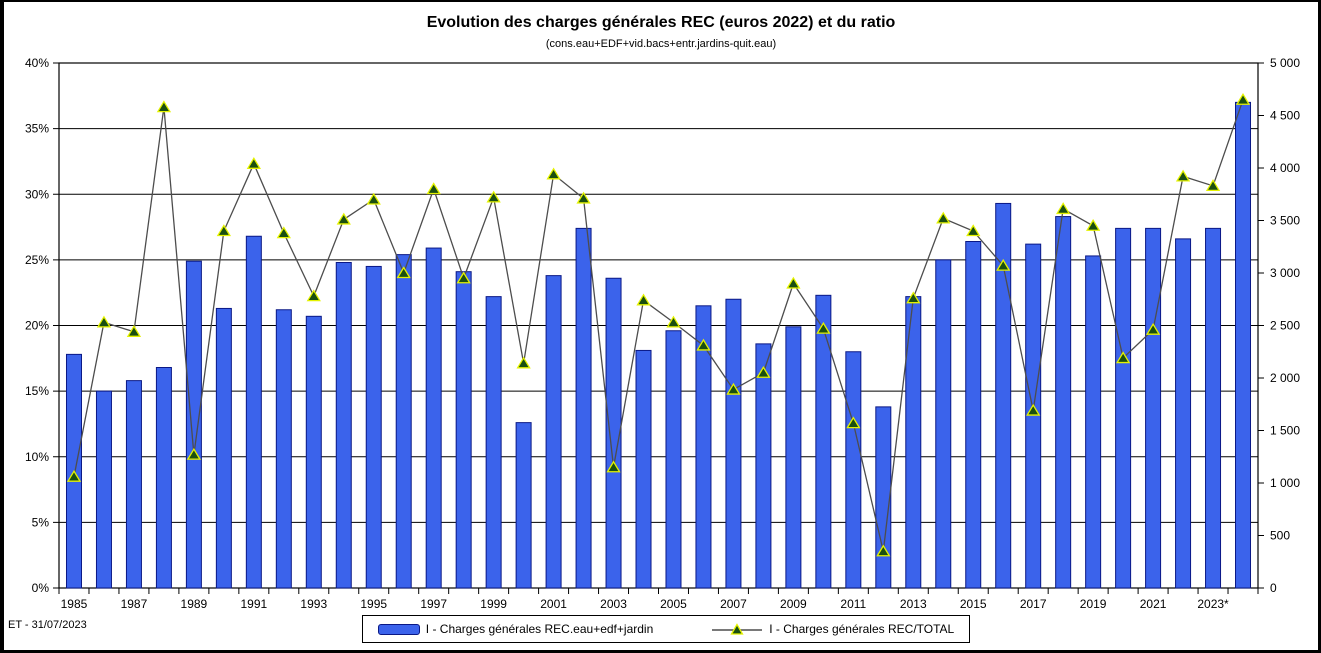 The height and width of the screenshot is (653, 1321). What do you see at coordinates (1153, 408) in the screenshot?
I see `bar-2021` at bounding box center [1153, 408].